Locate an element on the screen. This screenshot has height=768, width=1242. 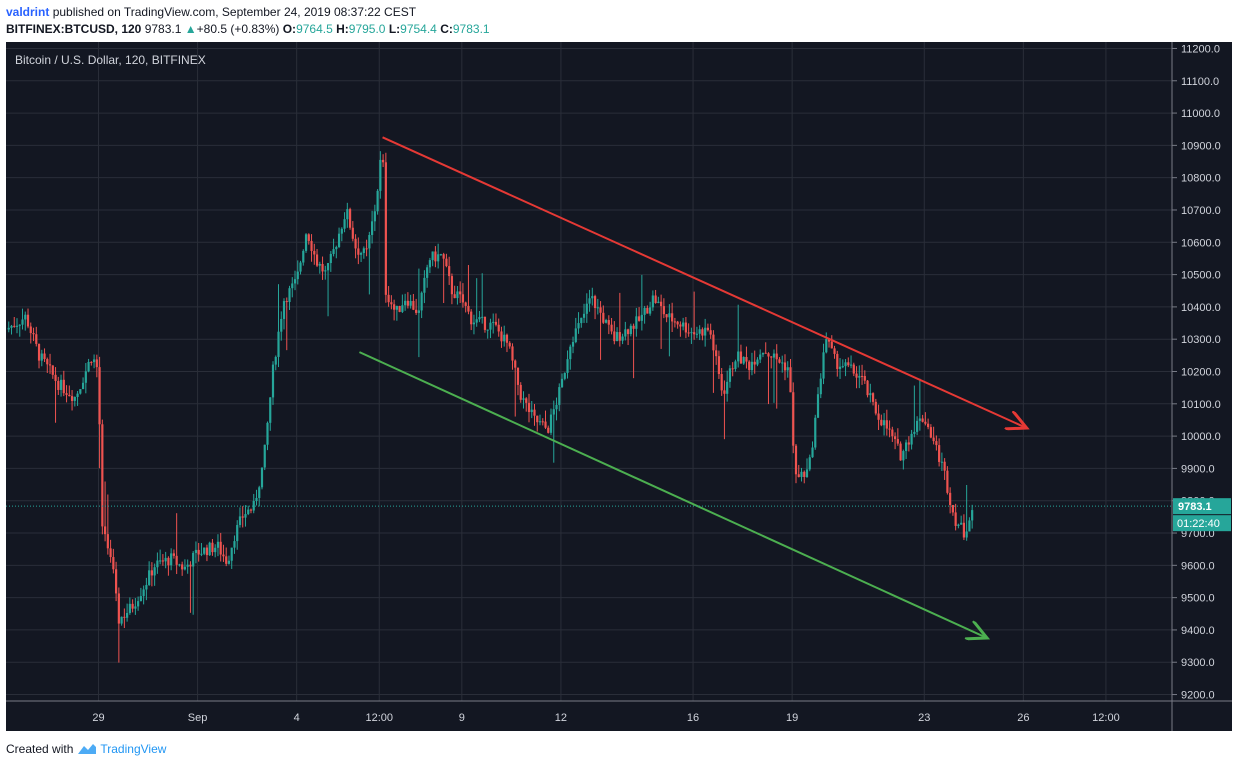
time-tick-label: 16 is located at coordinates (693, 718).